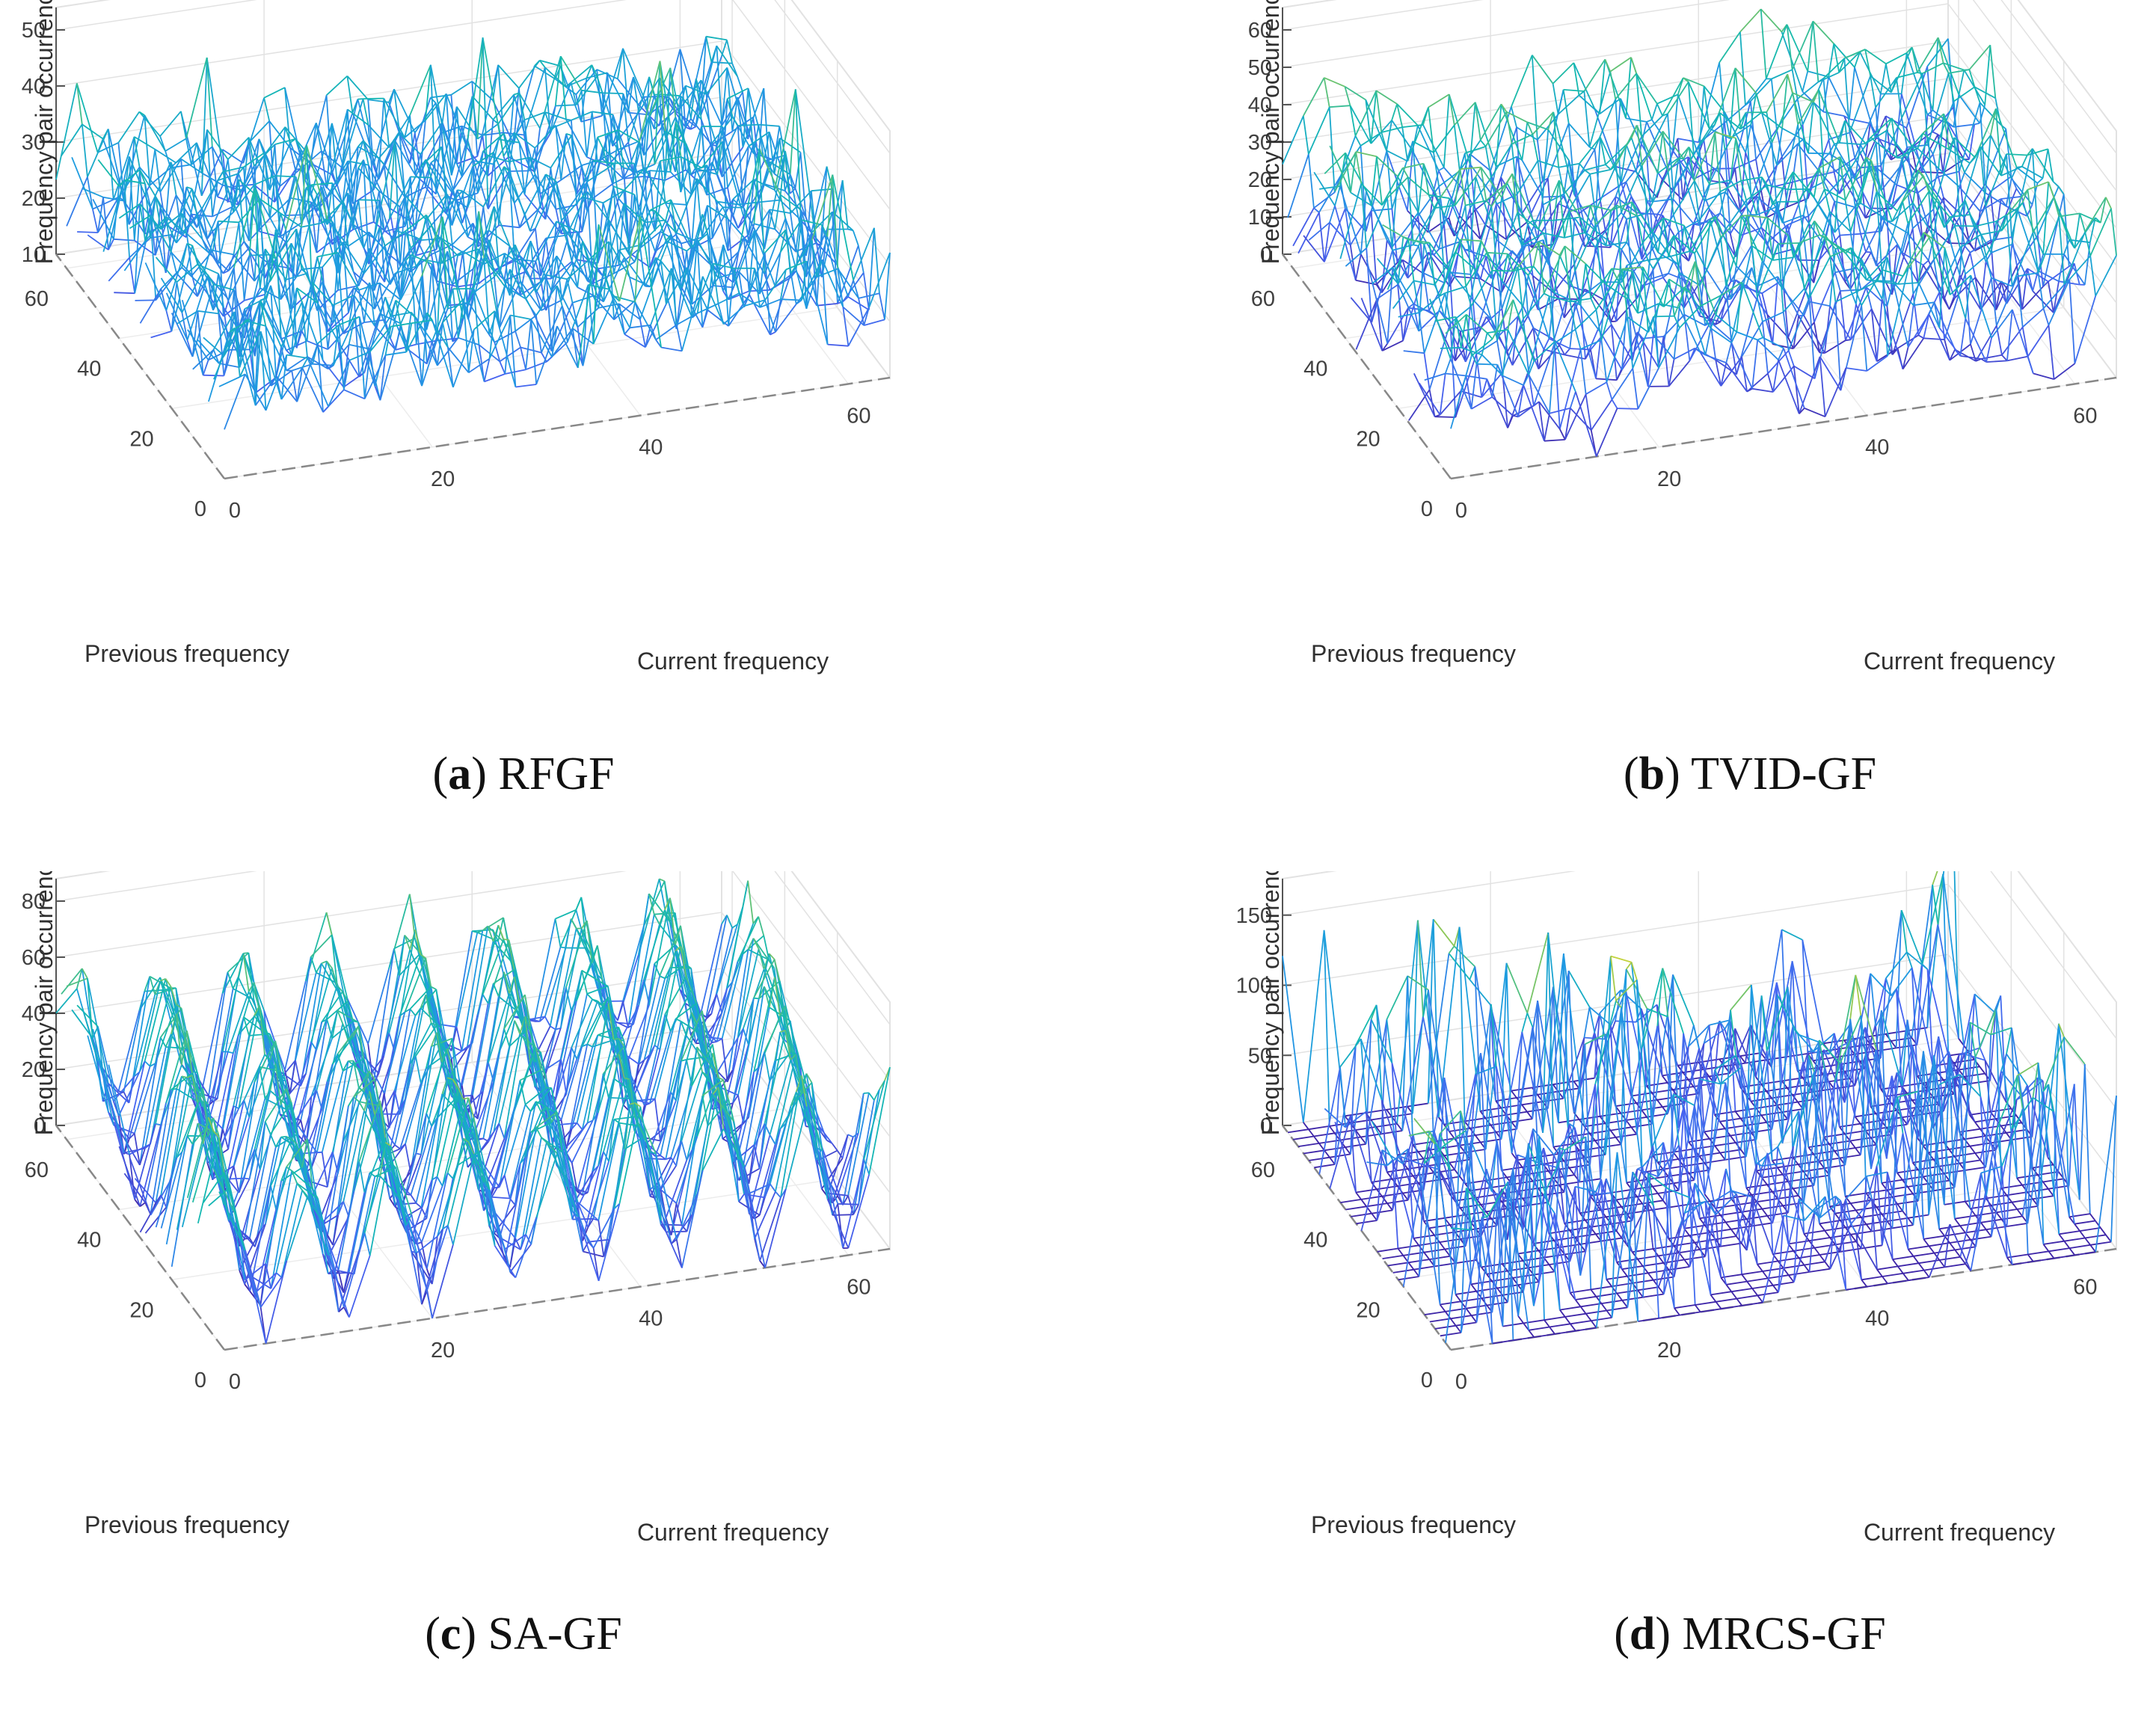 The image size is (2156, 1714). Describe the element at coordinates (733, 1532) in the screenshot. I see `x-label-c: Current frequency` at that location.